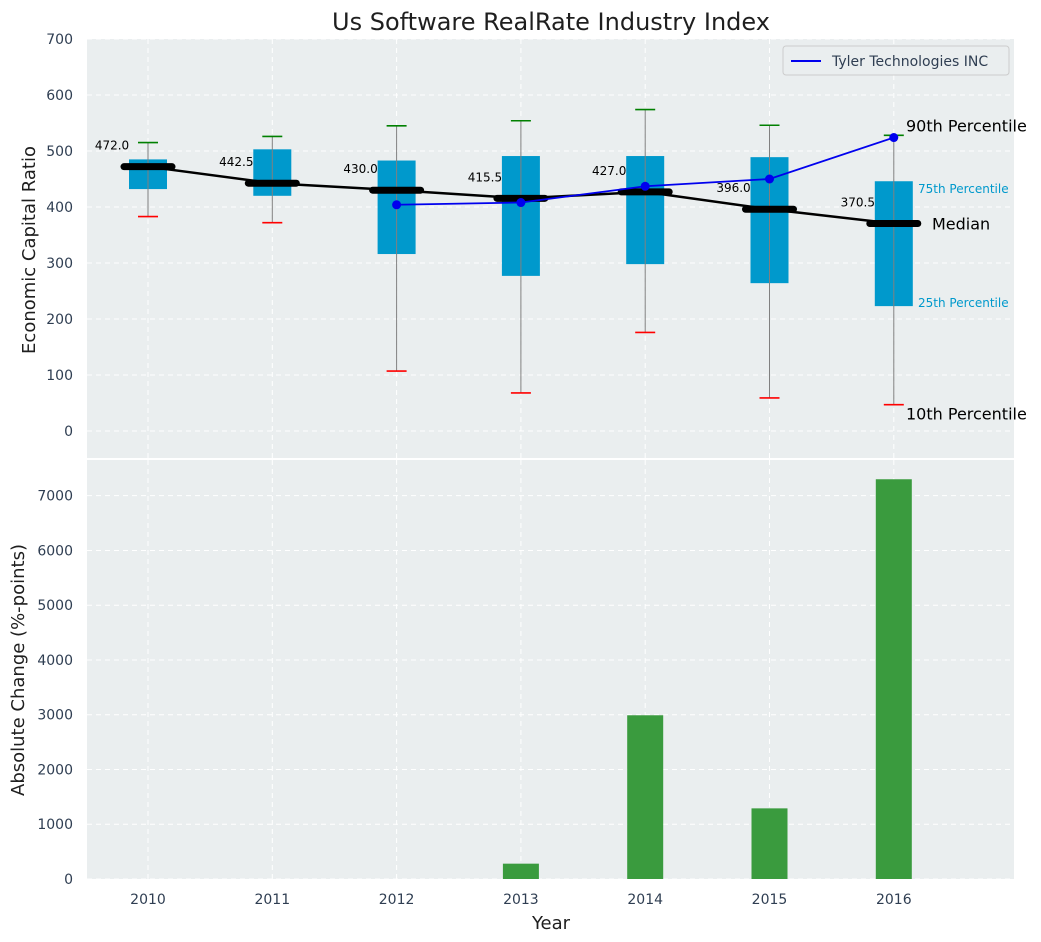 The height and width of the screenshot is (942, 1041). I want to click on bottom-y-tick-label: 4000, so click(55, 661).